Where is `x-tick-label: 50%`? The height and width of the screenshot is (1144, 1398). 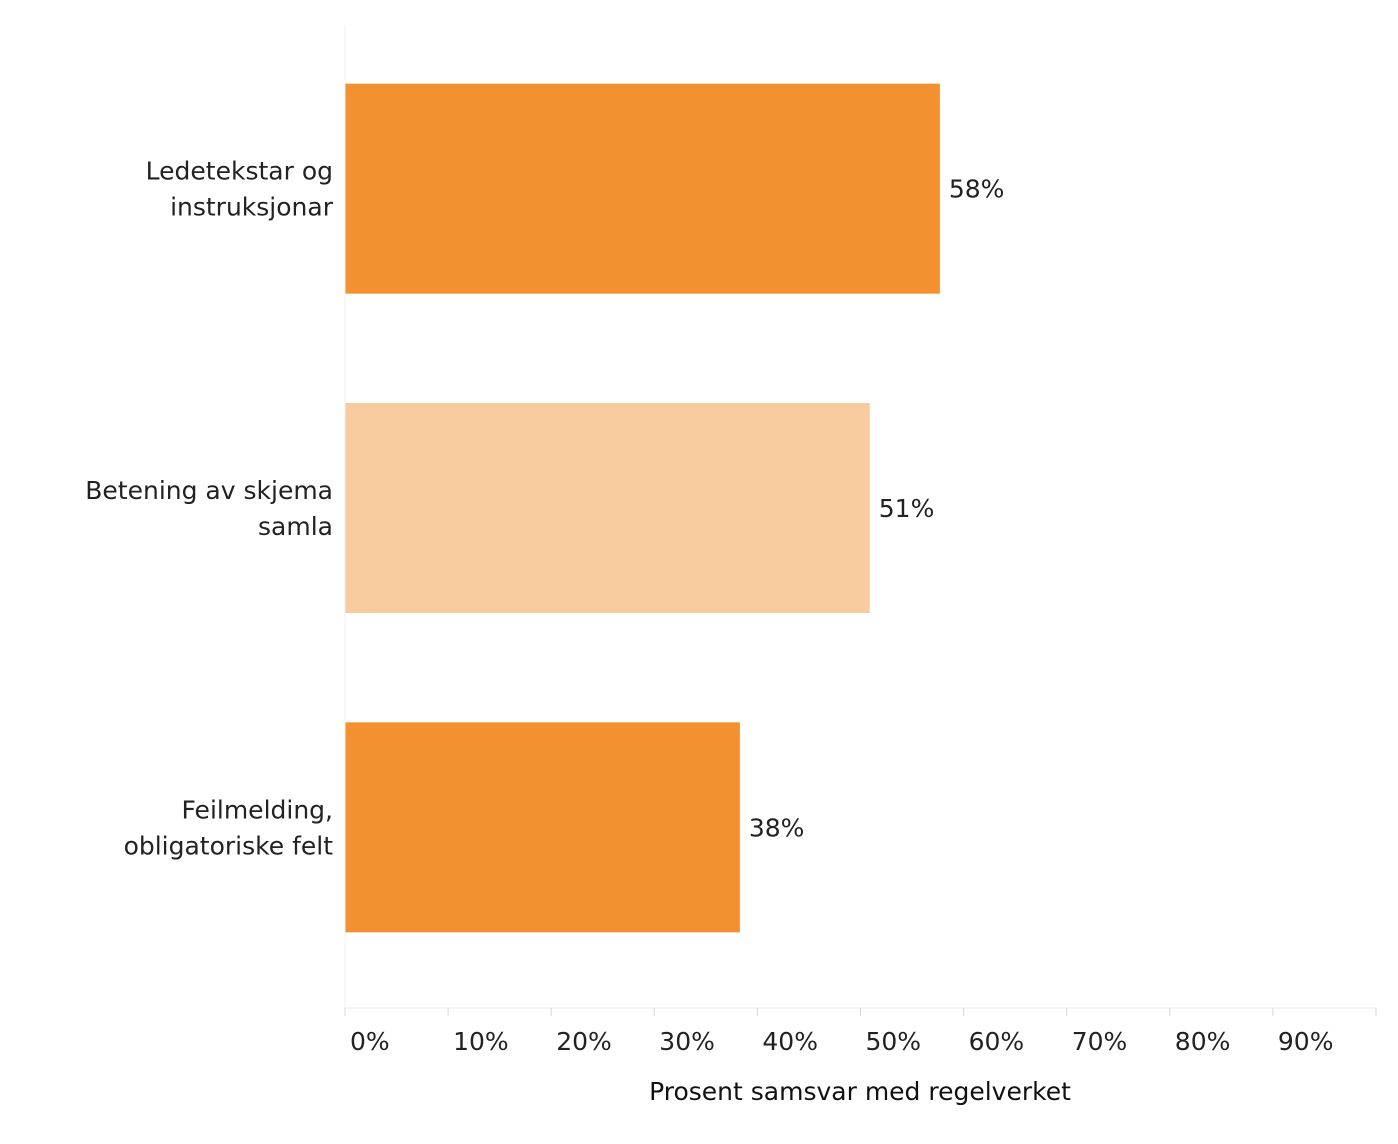
x-tick-label: 50% is located at coordinates (894, 1041).